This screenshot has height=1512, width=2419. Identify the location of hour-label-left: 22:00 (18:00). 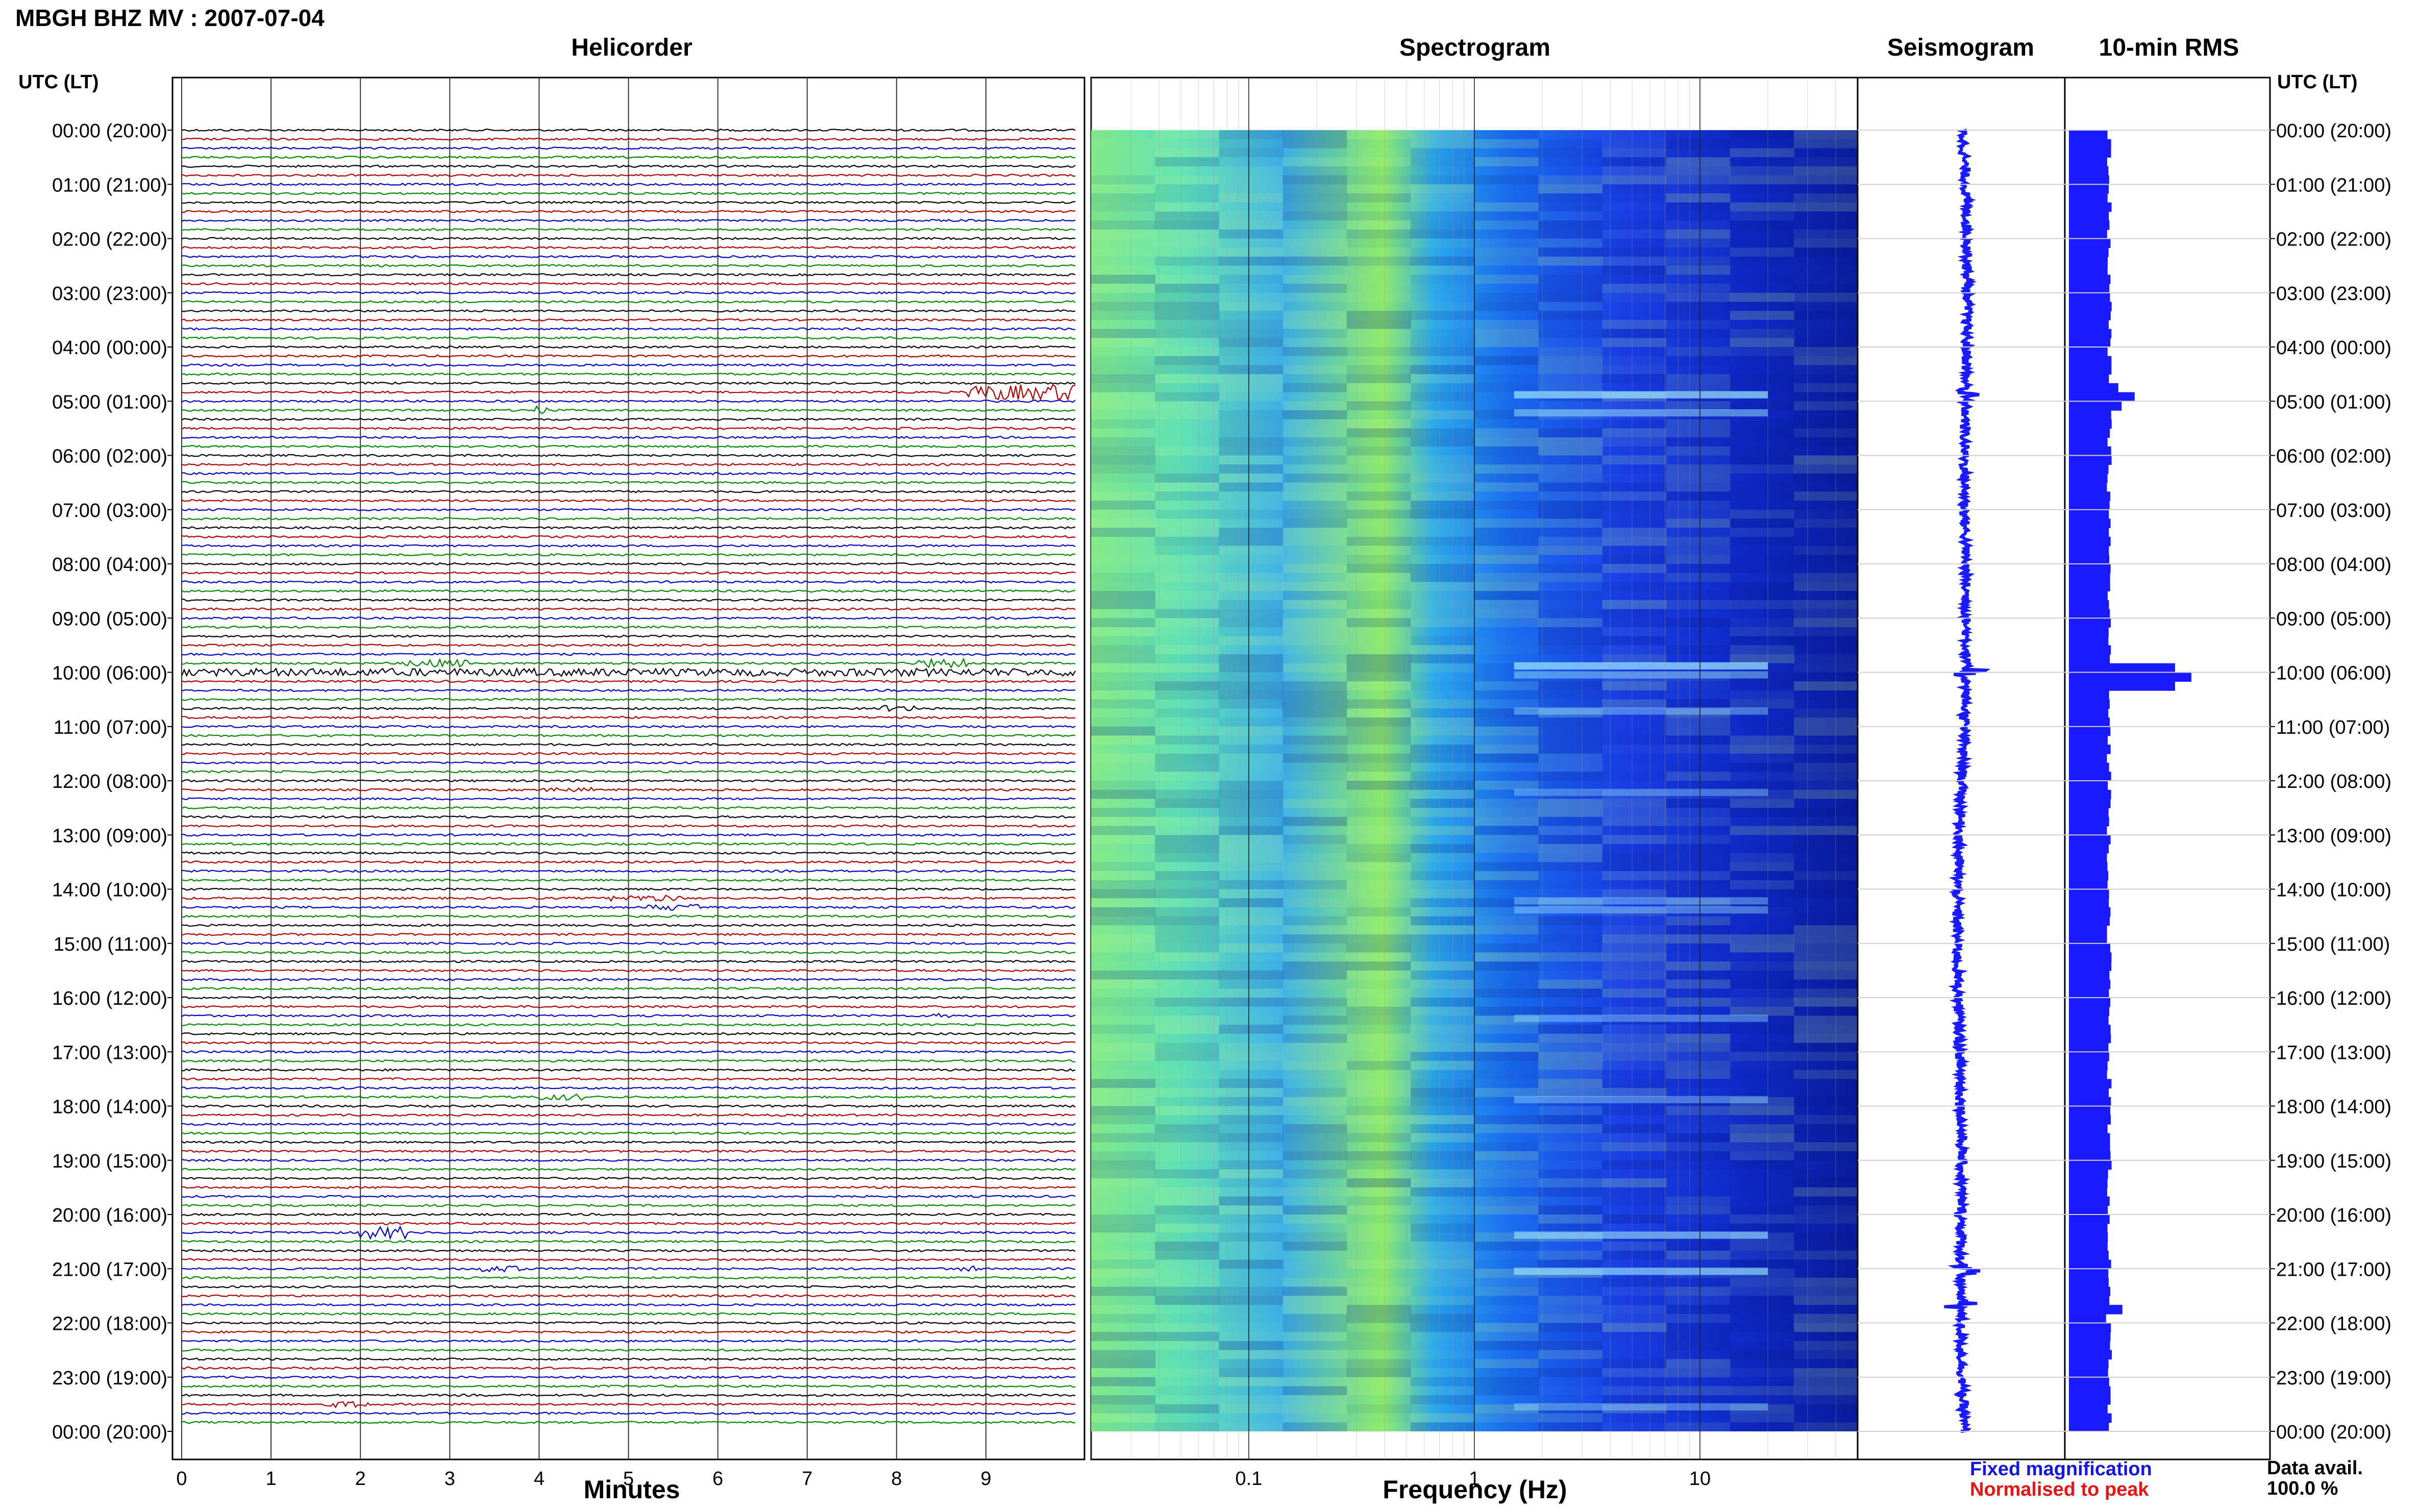
(109, 1324).